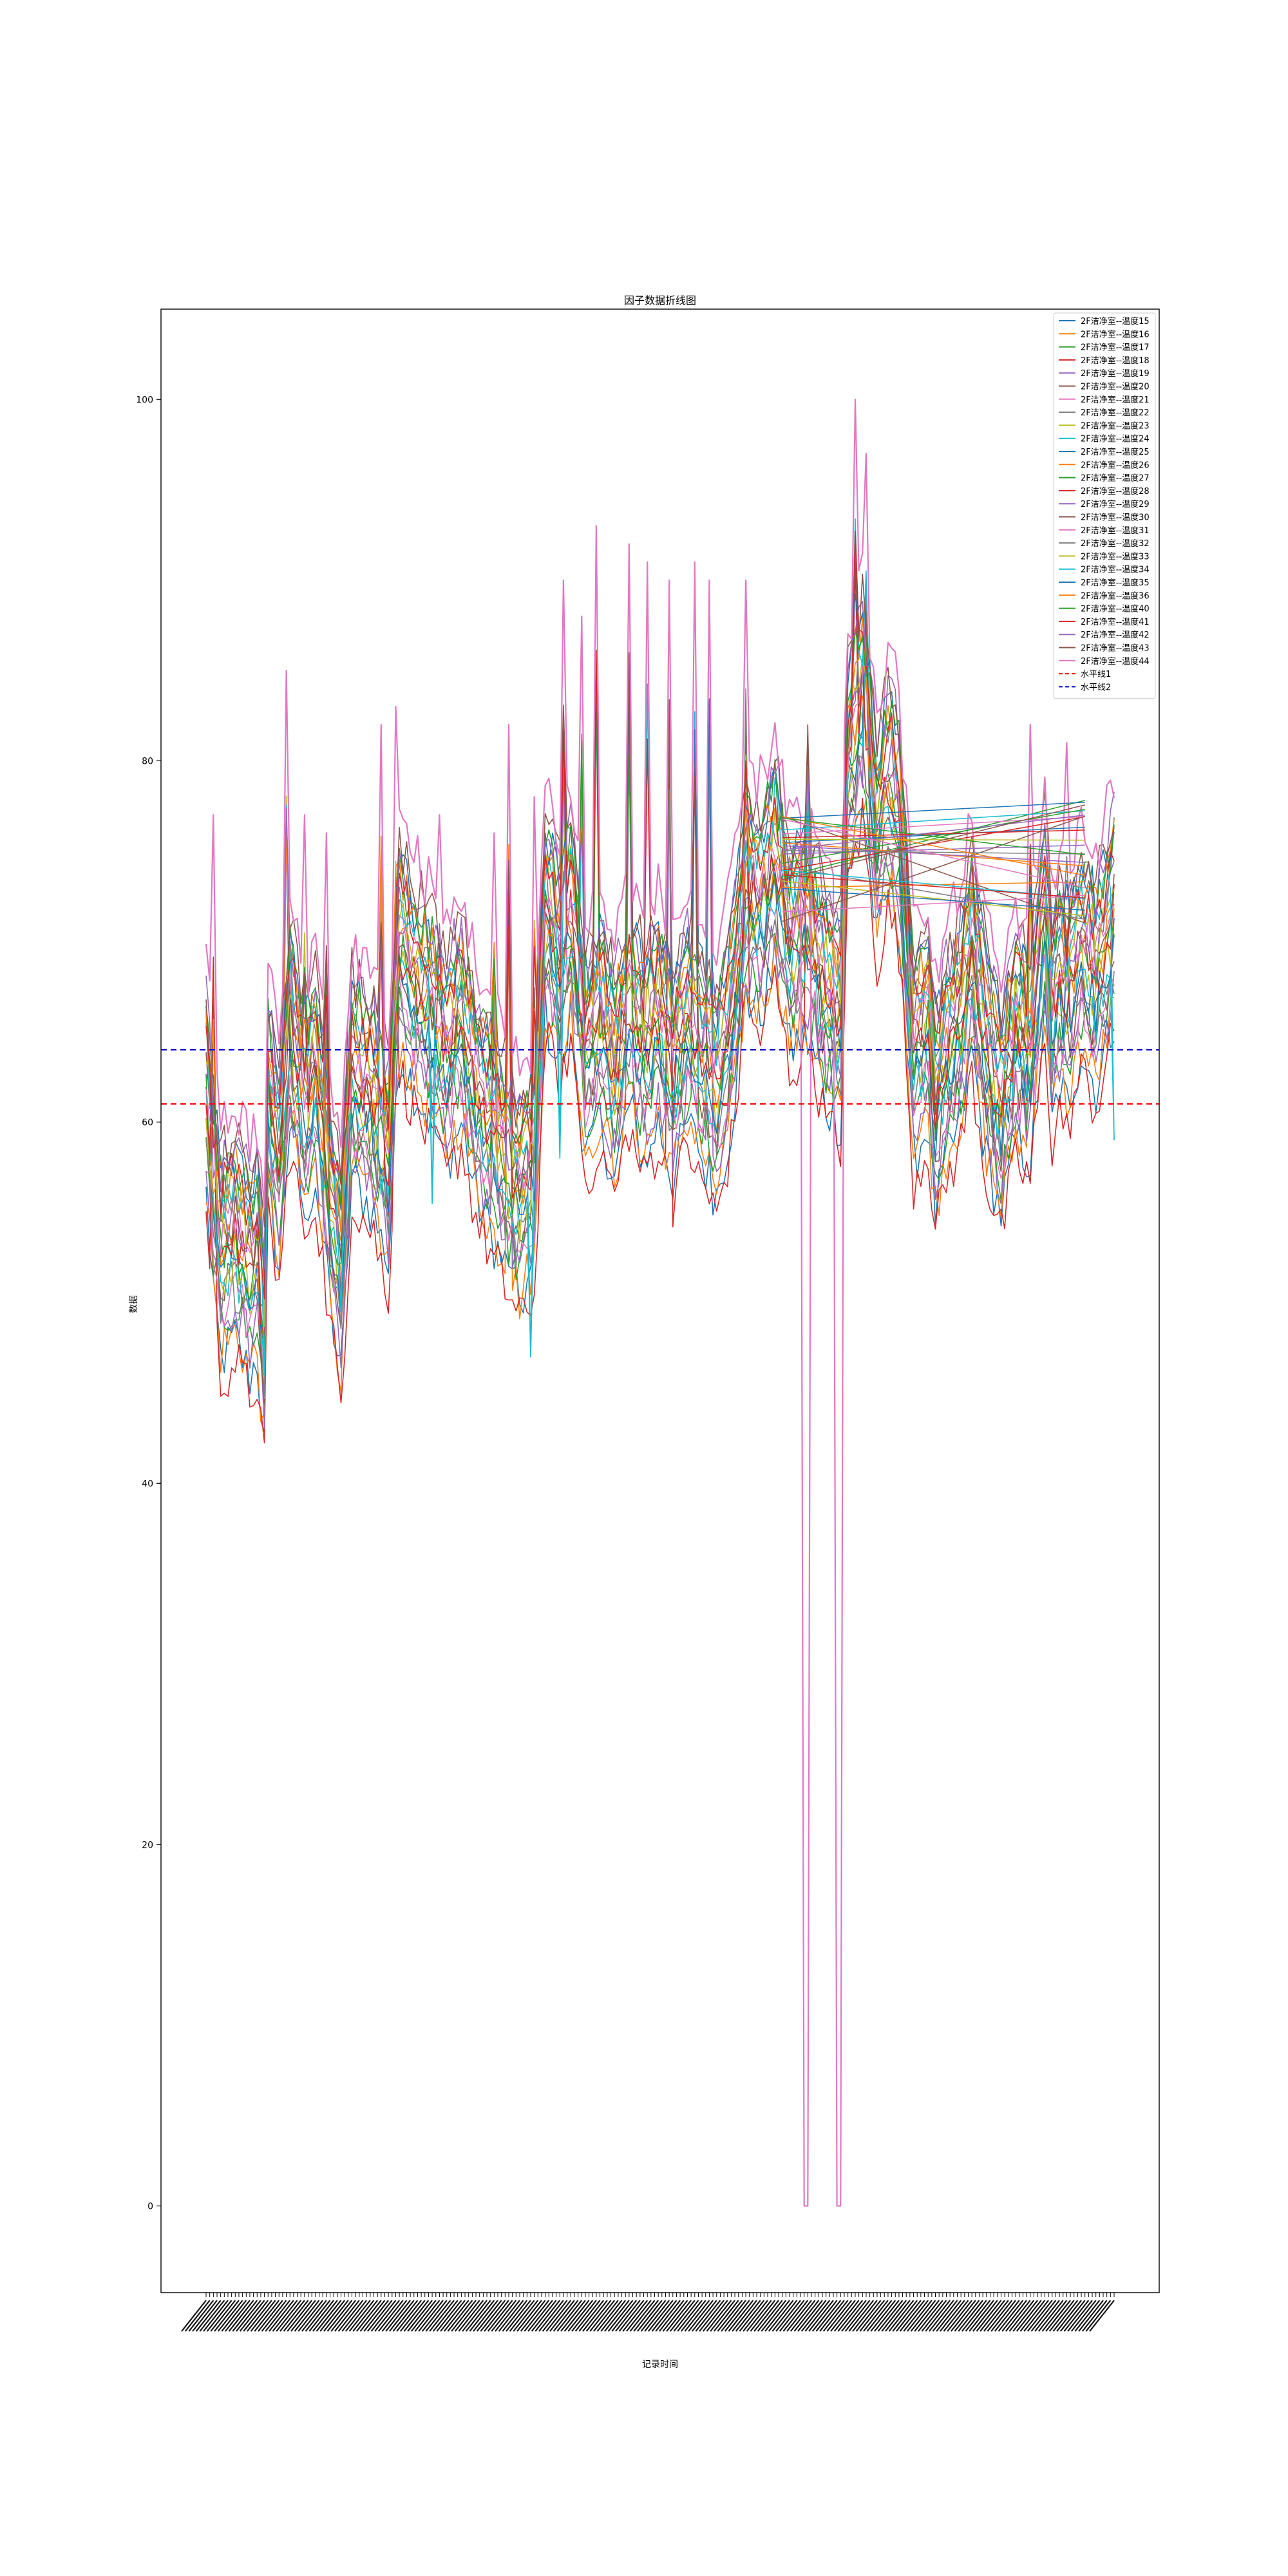 This screenshot has height=2576, width=1288. What do you see at coordinates (1096, 675) in the screenshot?
I see `legend-entry: 水平线1` at bounding box center [1096, 675].